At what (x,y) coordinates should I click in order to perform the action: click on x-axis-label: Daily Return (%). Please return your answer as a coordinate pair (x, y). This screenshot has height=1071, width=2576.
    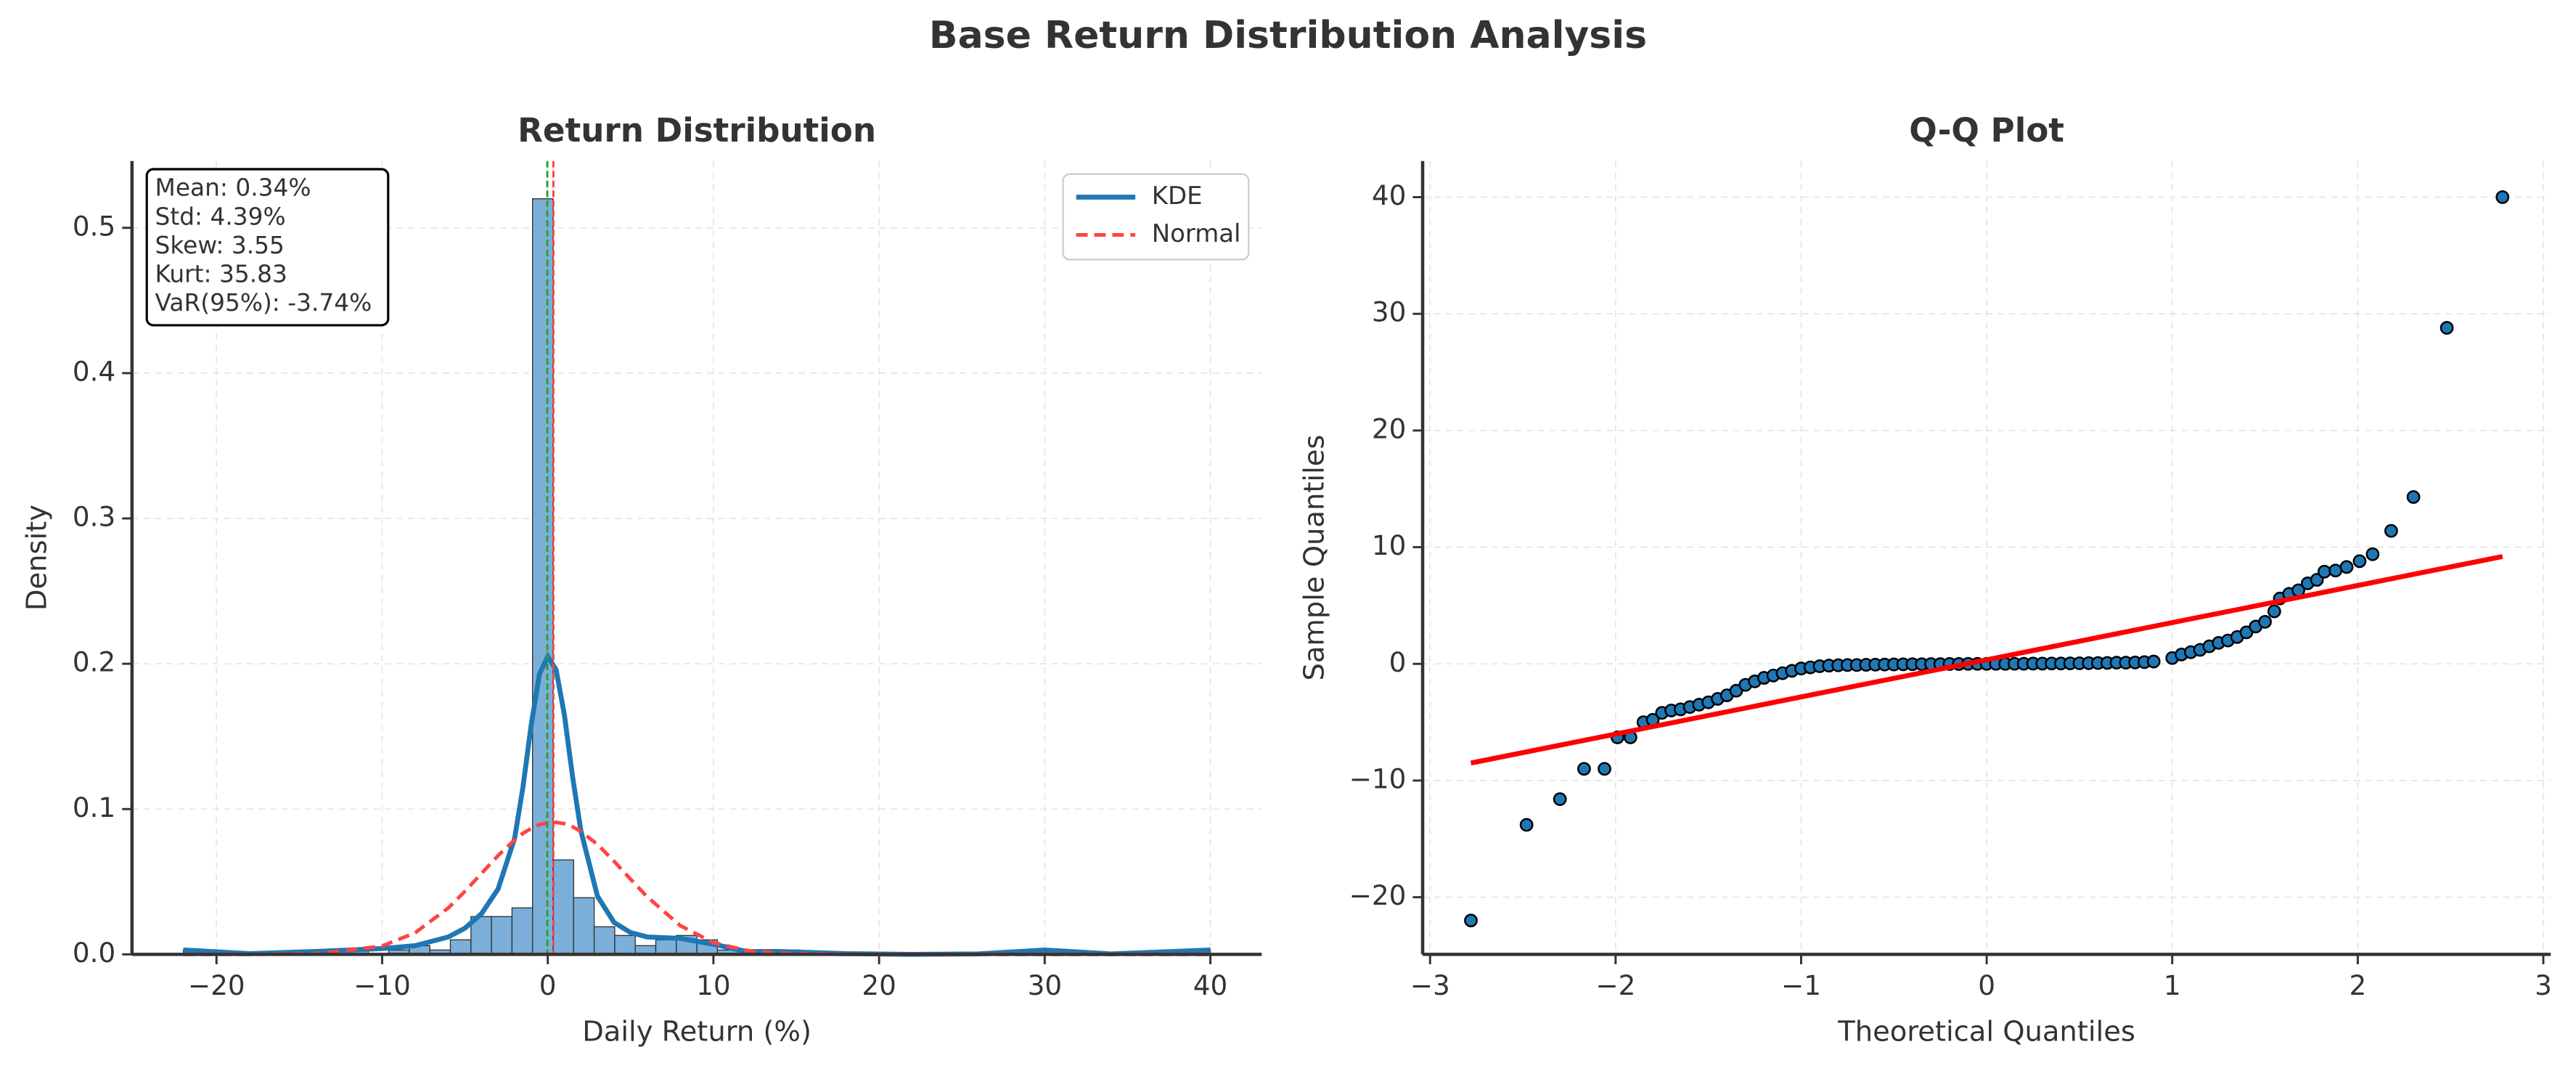
    Looking at the image, I should click on (697, 1031).